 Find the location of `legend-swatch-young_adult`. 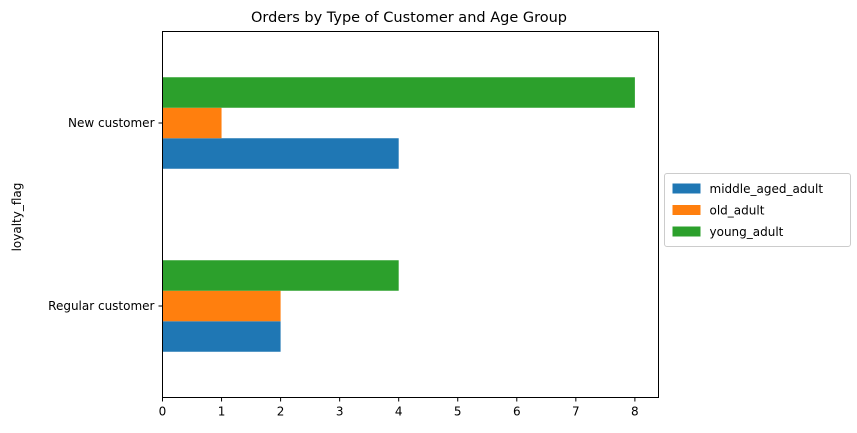

legend-swatch-young_adult is located at coordinates (686, 231).